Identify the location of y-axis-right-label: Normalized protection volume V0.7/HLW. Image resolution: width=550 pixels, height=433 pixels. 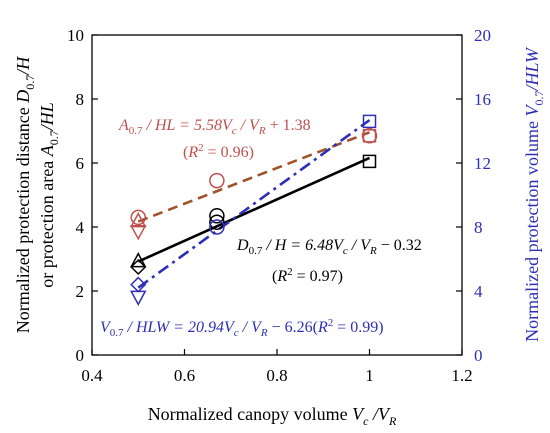
(534, 194).